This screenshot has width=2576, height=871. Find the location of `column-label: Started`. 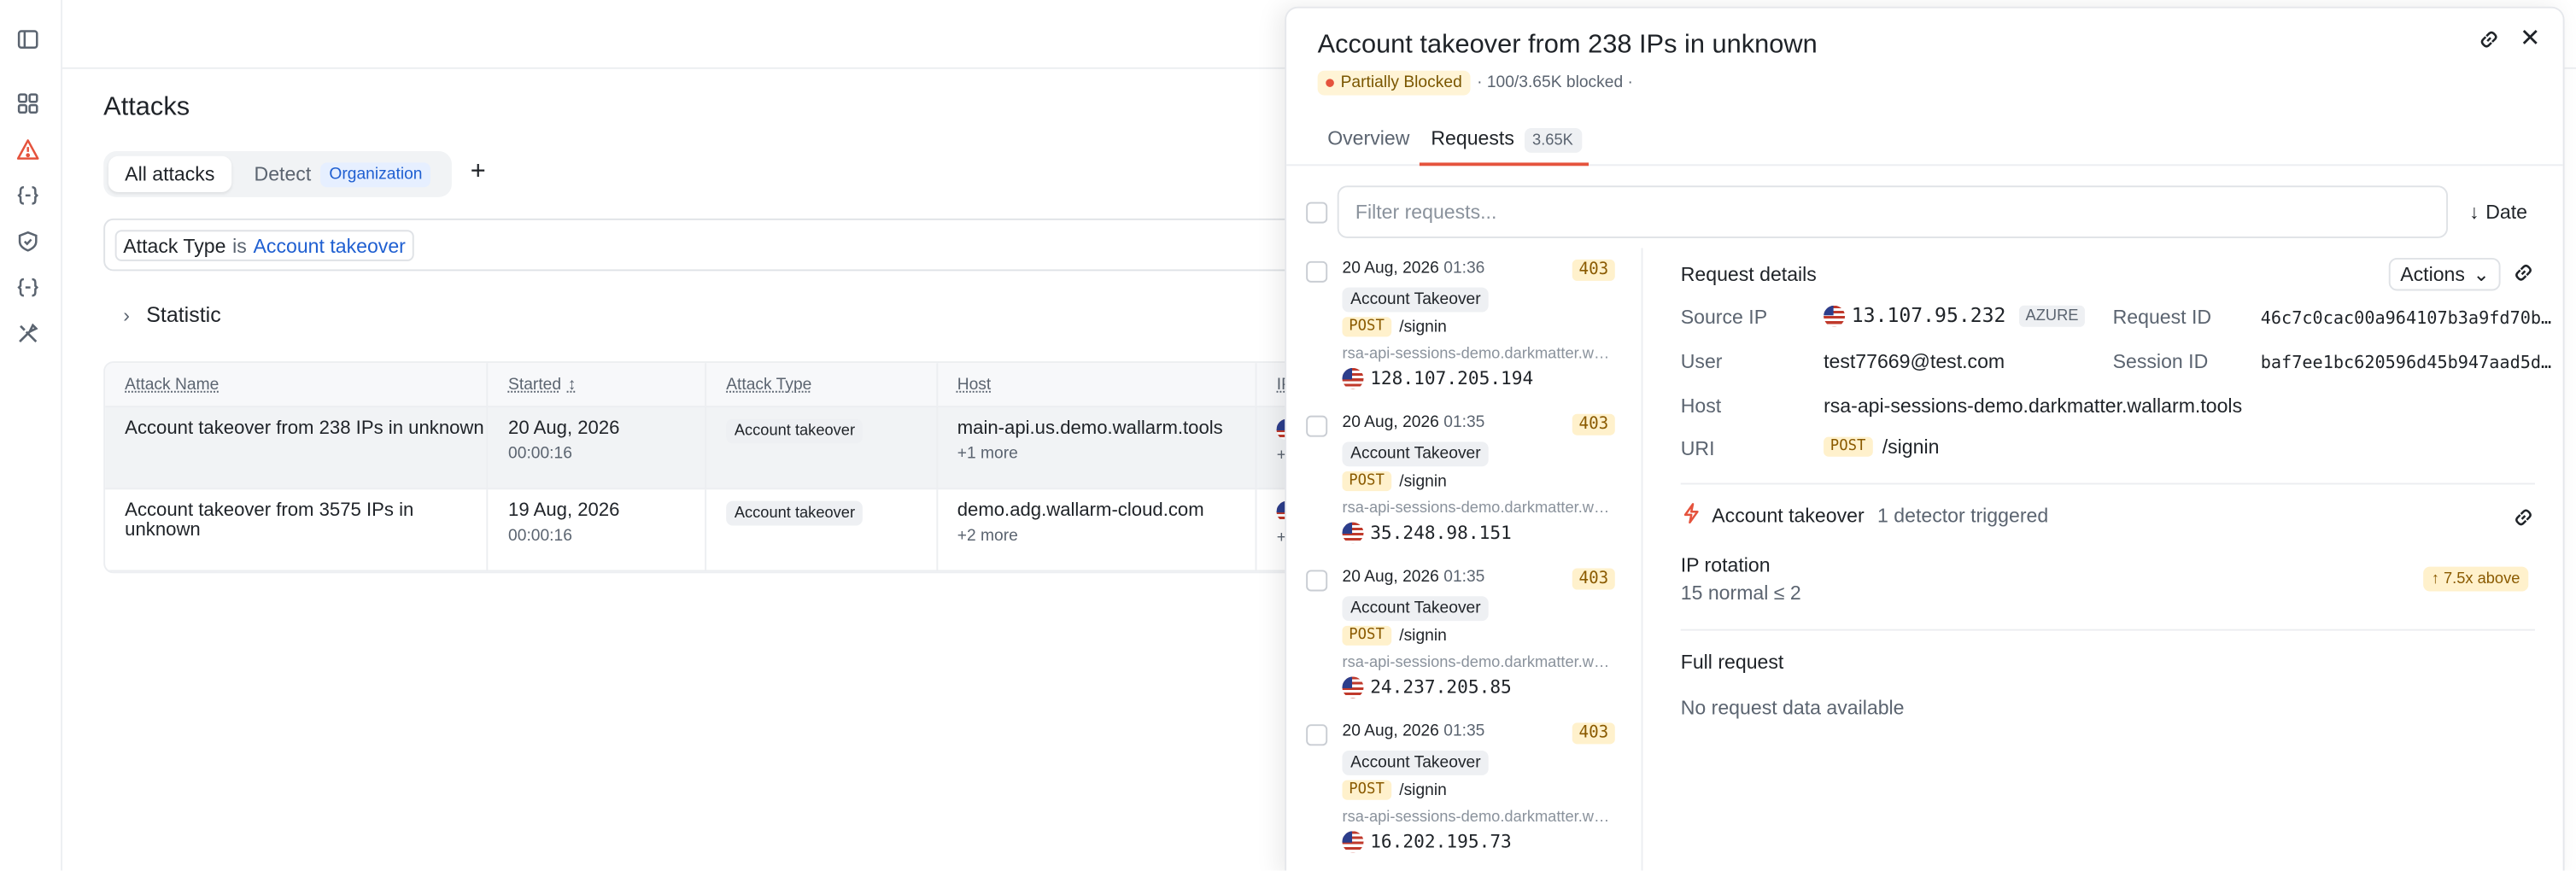

column-label: Started is located at coordinates (535, 384).